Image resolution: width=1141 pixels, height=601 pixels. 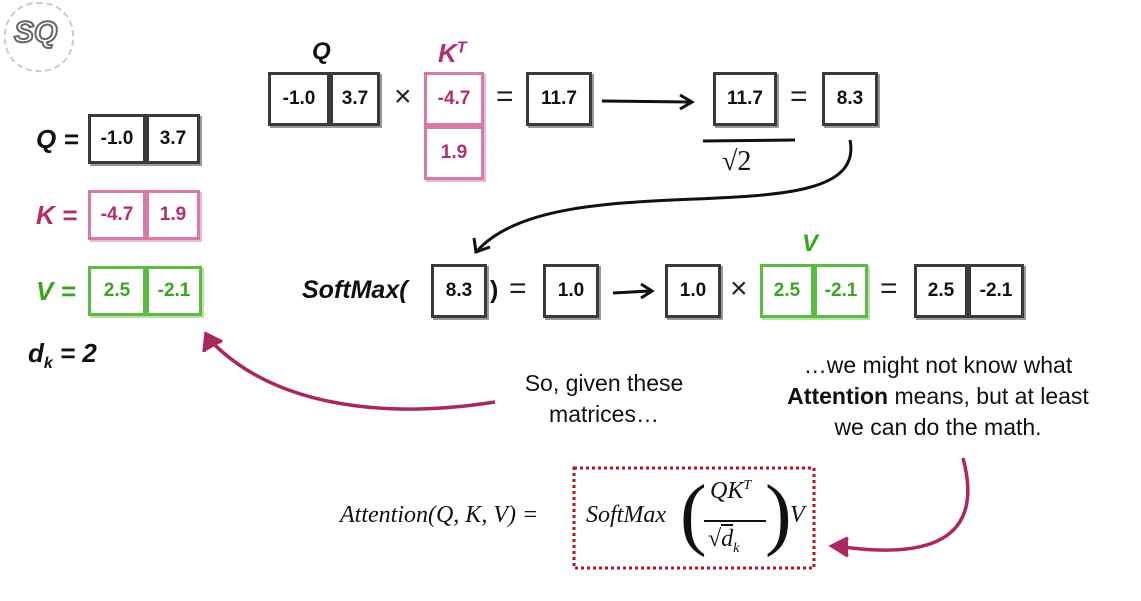 What do you see at coordinates (889, 288) in the screenshot?
I see `equals-op-final: =` at bounding box center [889, 288].